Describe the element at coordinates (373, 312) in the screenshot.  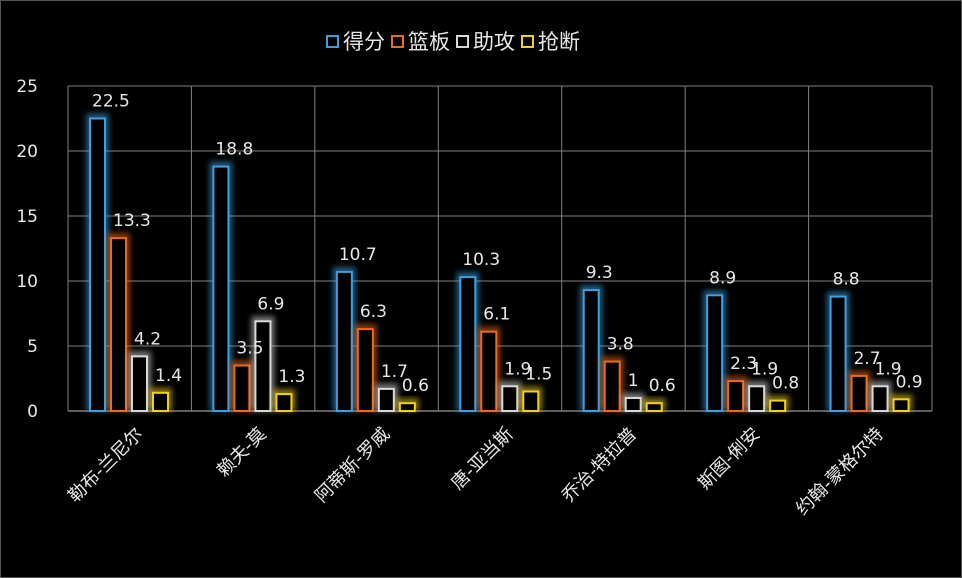
I see `data-label: 6.3` at that location.